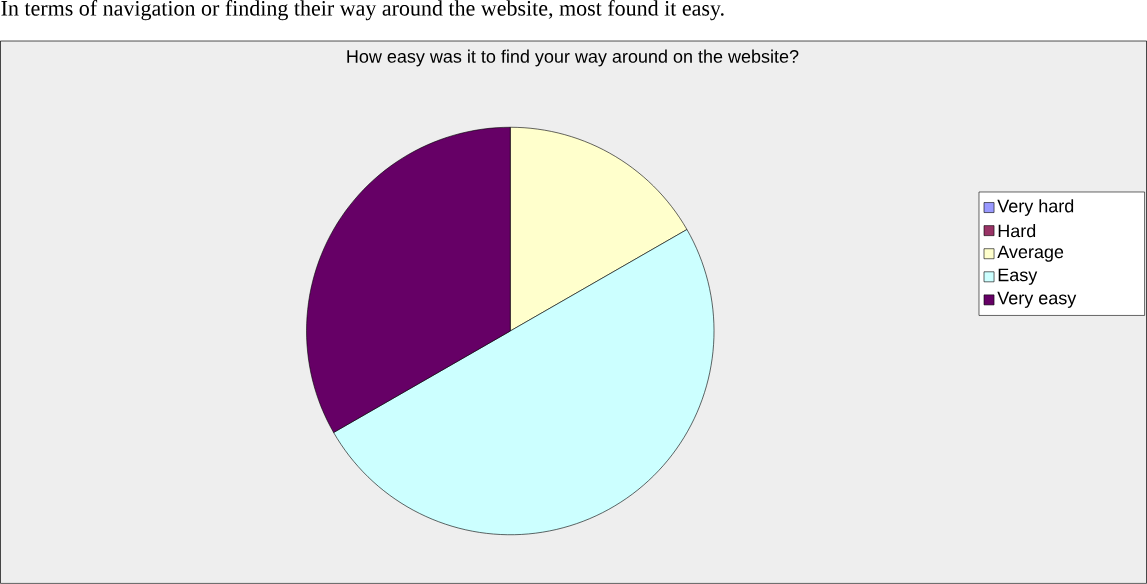 The image size is (1147, 584). Describe the element at coordinates (1035, 208) in the screenshot. I see `legend-label: Very hard` at that location.